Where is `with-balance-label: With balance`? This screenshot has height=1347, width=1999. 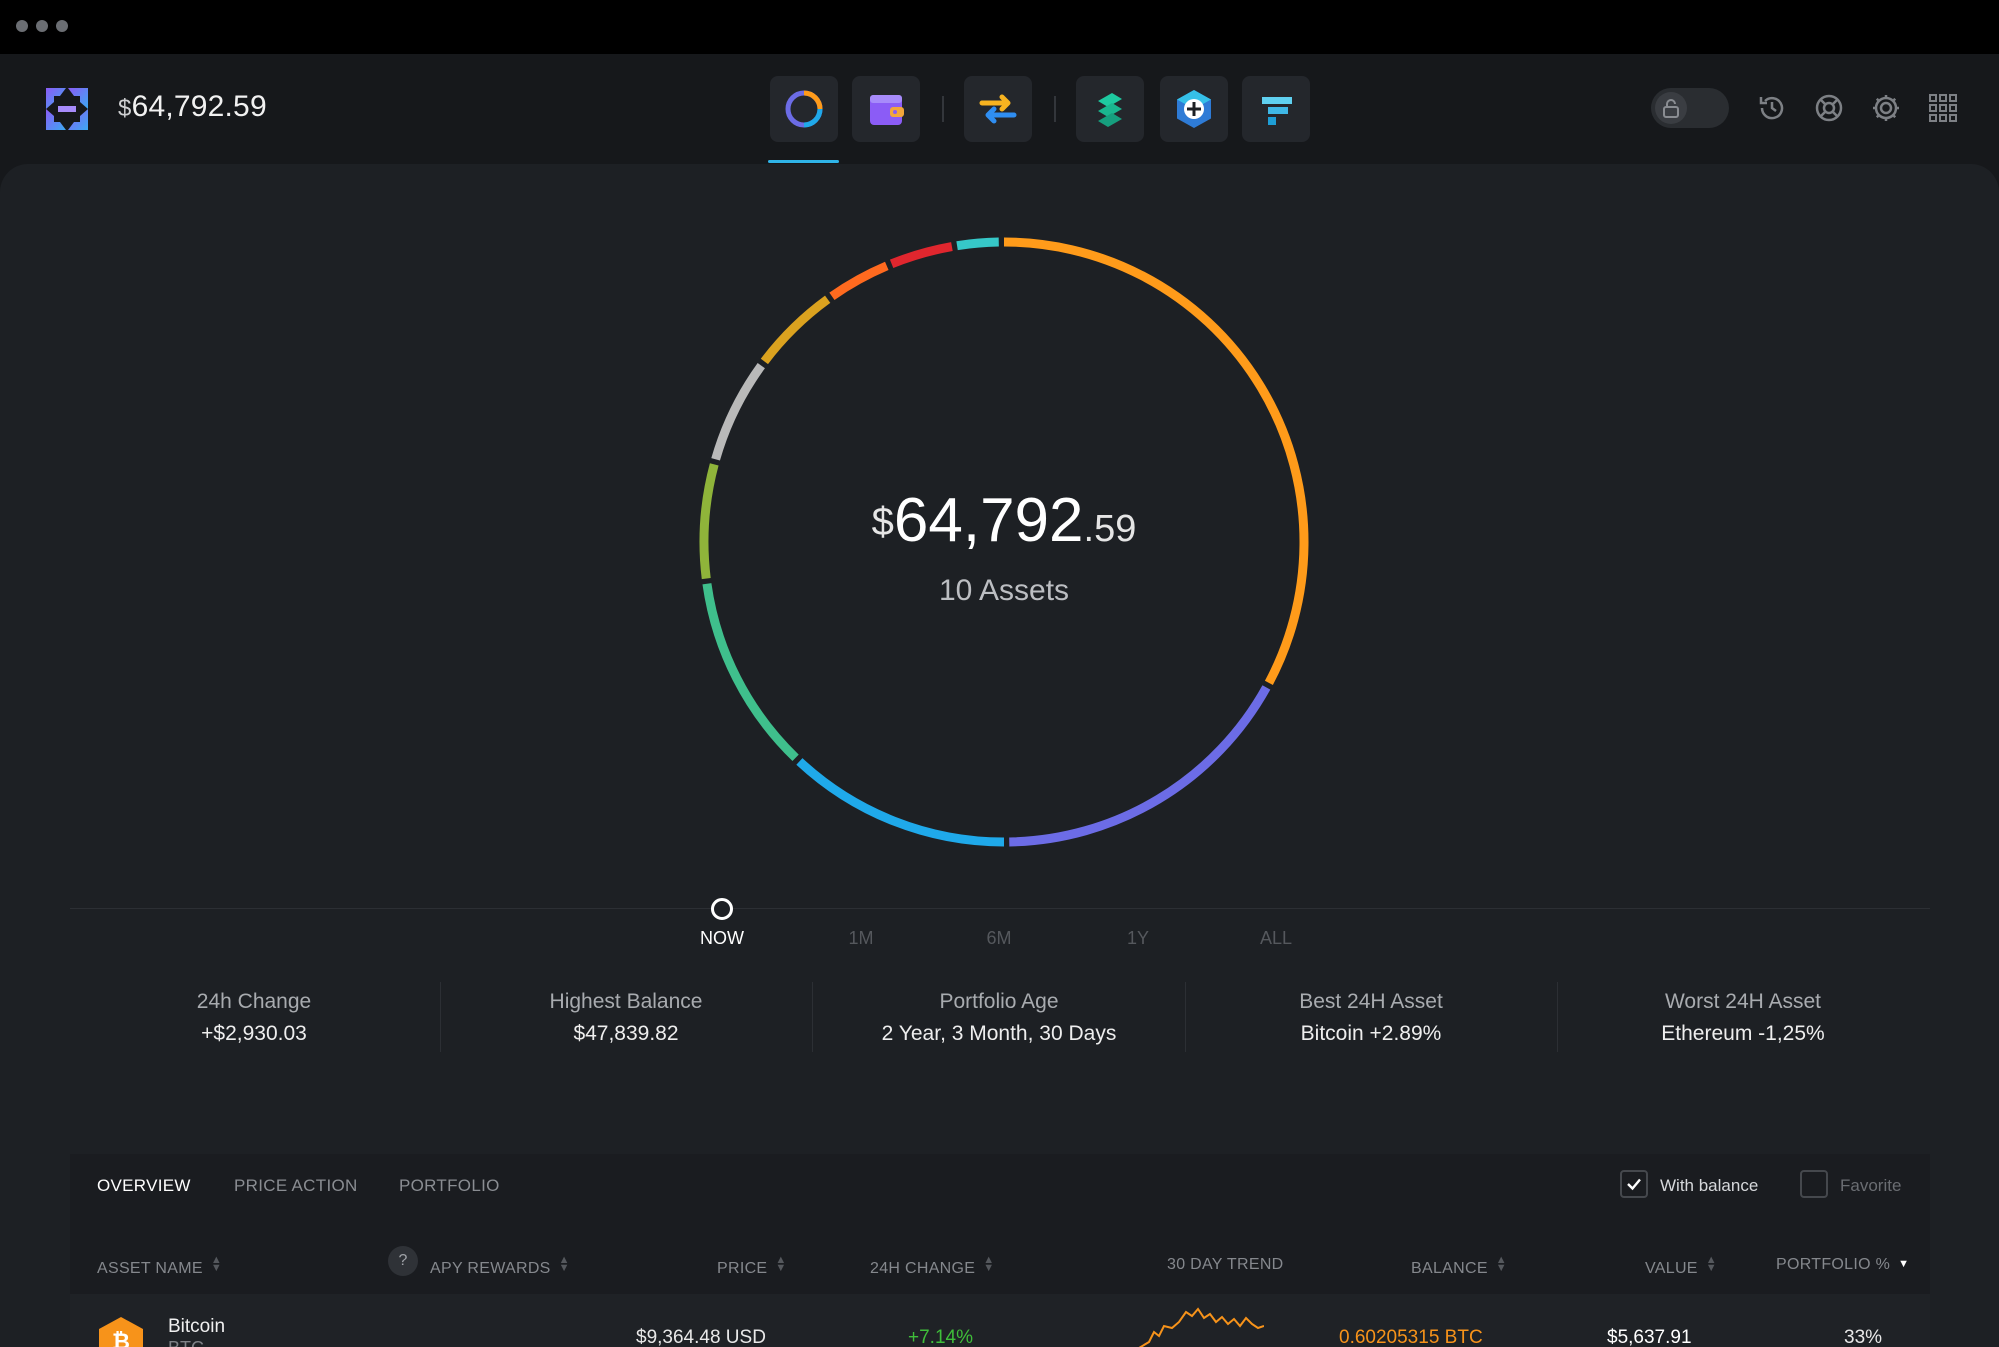 with-balance-label: With balance is located at coordinates (1709, 1185).